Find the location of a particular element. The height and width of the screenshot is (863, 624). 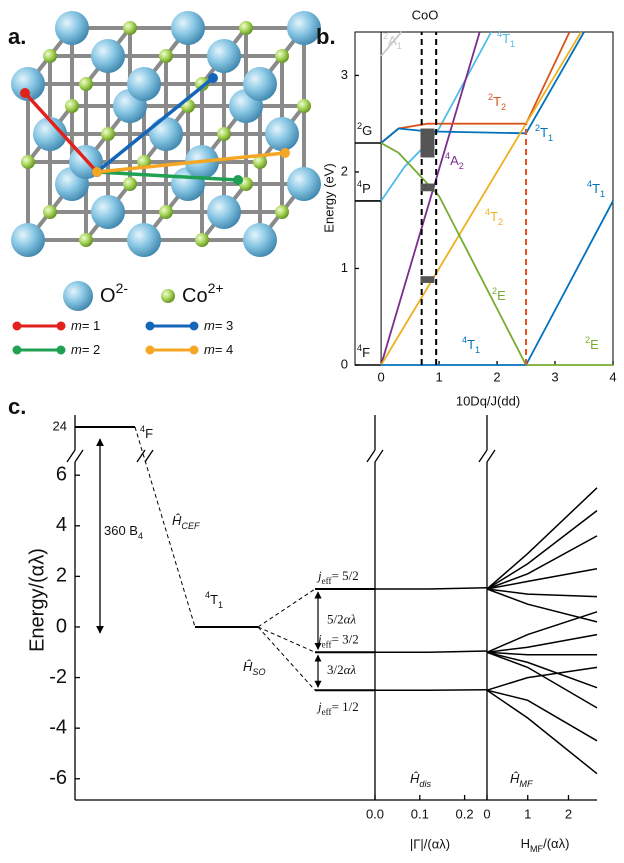

chart-title: CoO is located at coordinates (425, 14).